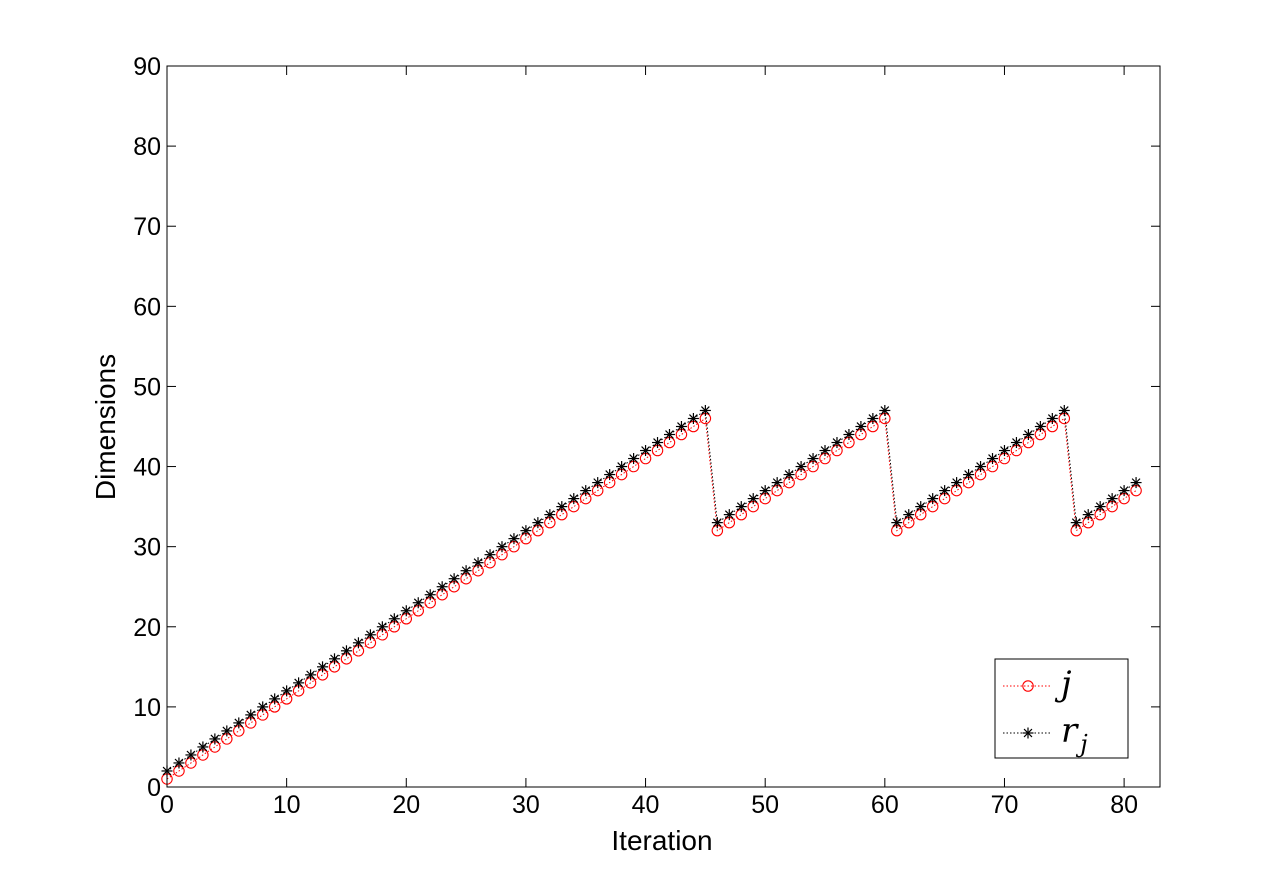  I want to click on y-tick-label: 90, so click(147, 67).